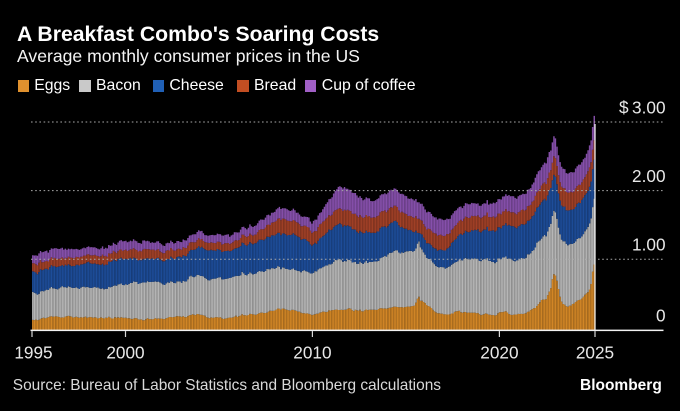 The image size is (680, 411). What do you see at coordinates (595, 353) in the screenshot?
I see `svg-text: 2025` at bounding box center [595, 353].